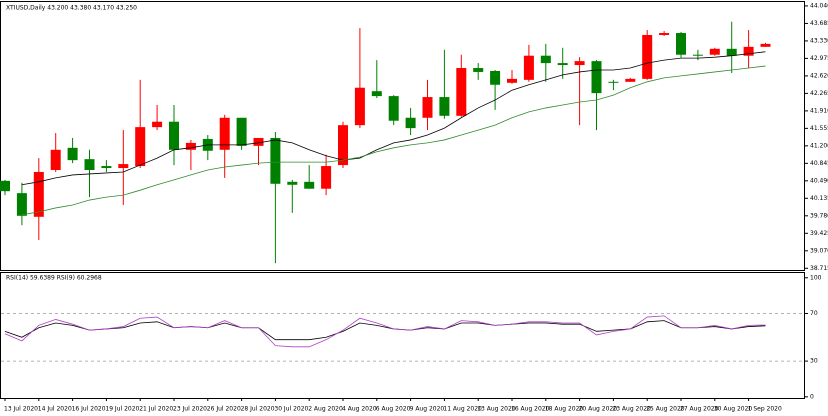  Describe the element at coordinates (258, 409) in the screenshot. I see `x-tick-label: 28 Jul 2020` at that location.